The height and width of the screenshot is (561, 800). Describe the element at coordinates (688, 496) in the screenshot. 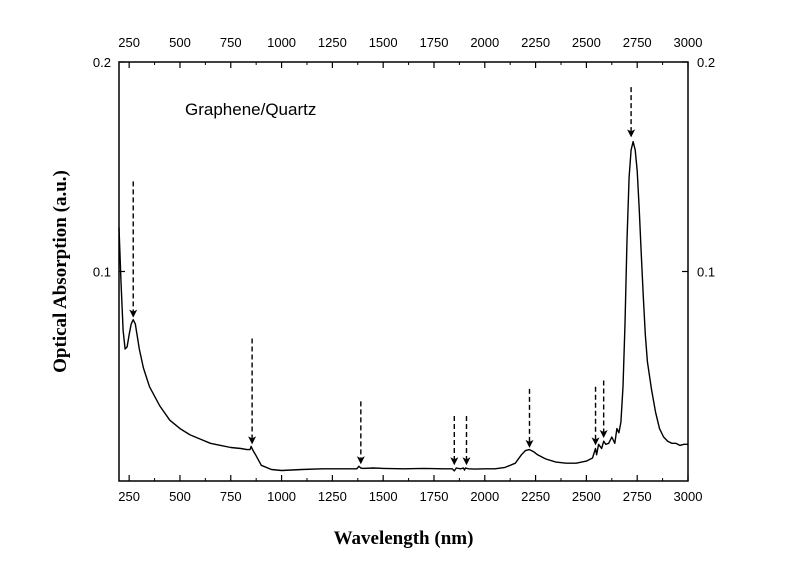

I see `x-tick-label-bottom: 3000` at that location.